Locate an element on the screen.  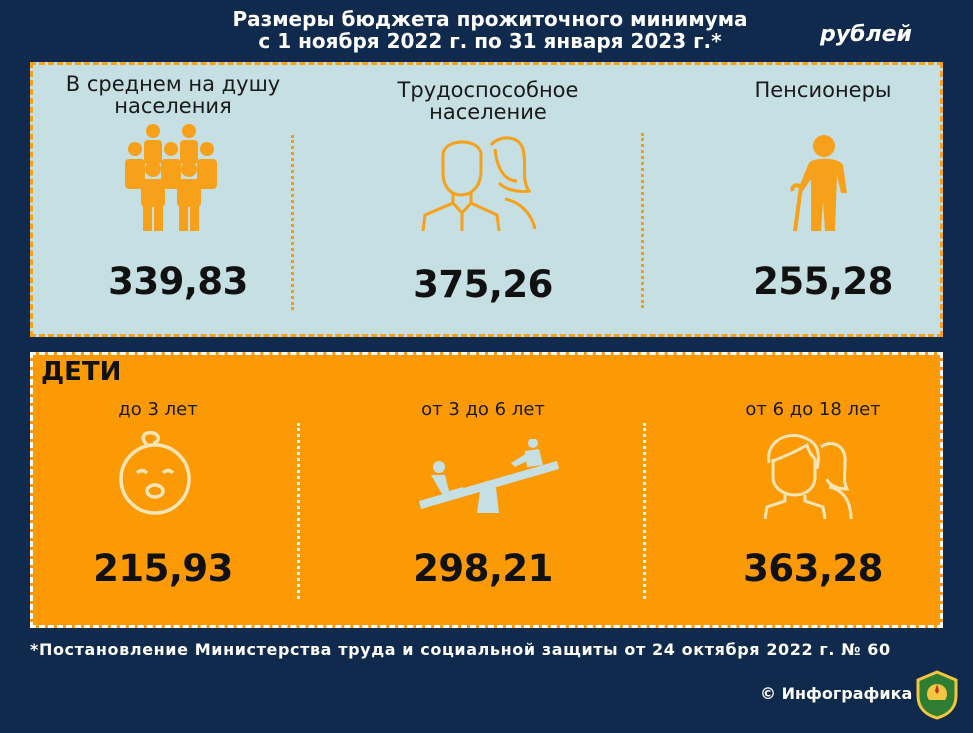
working-age-label-line-1: Трудоспособное is located at coordinates (488, 90).